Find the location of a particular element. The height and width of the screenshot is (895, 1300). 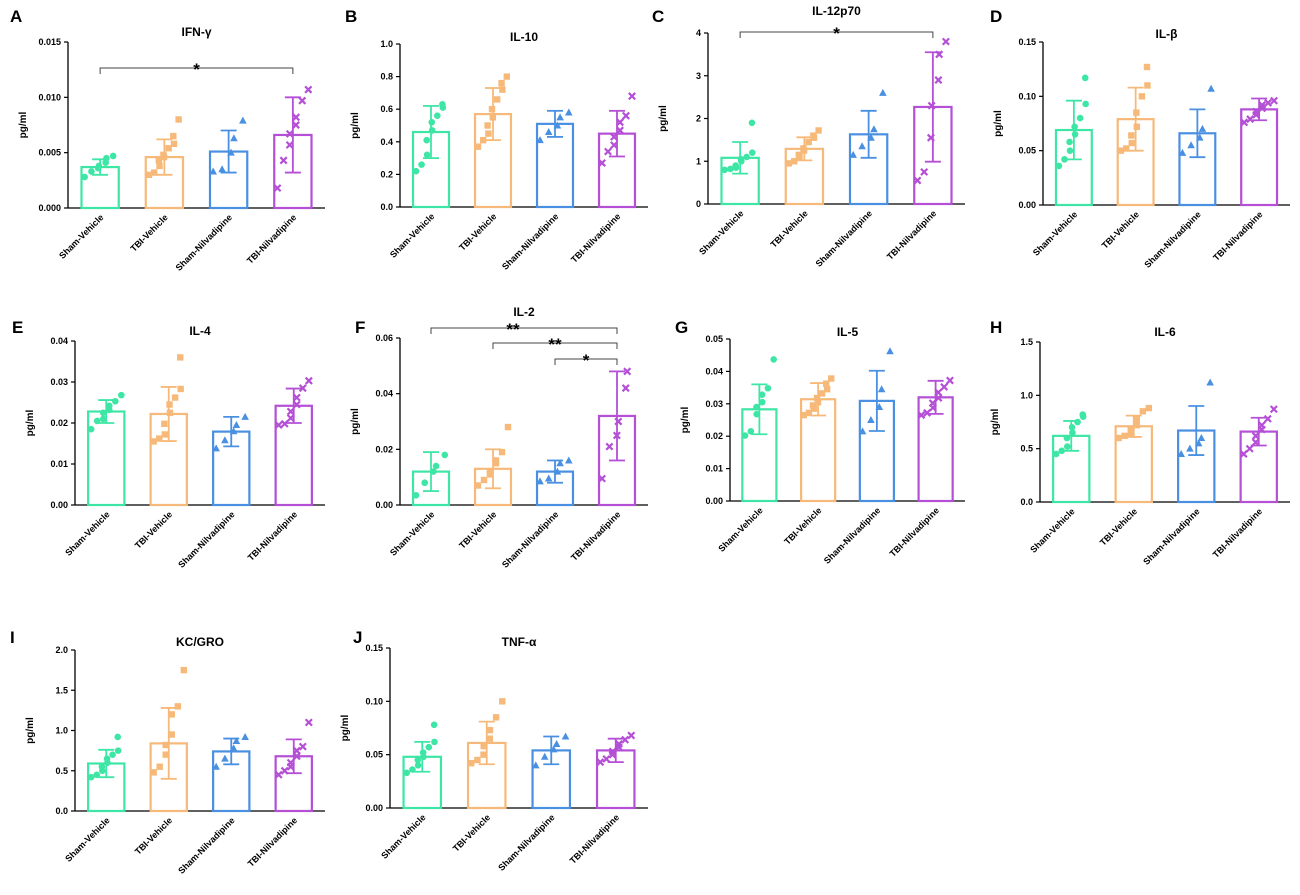

marker-5-1-square is located at coordinates (490, 471).